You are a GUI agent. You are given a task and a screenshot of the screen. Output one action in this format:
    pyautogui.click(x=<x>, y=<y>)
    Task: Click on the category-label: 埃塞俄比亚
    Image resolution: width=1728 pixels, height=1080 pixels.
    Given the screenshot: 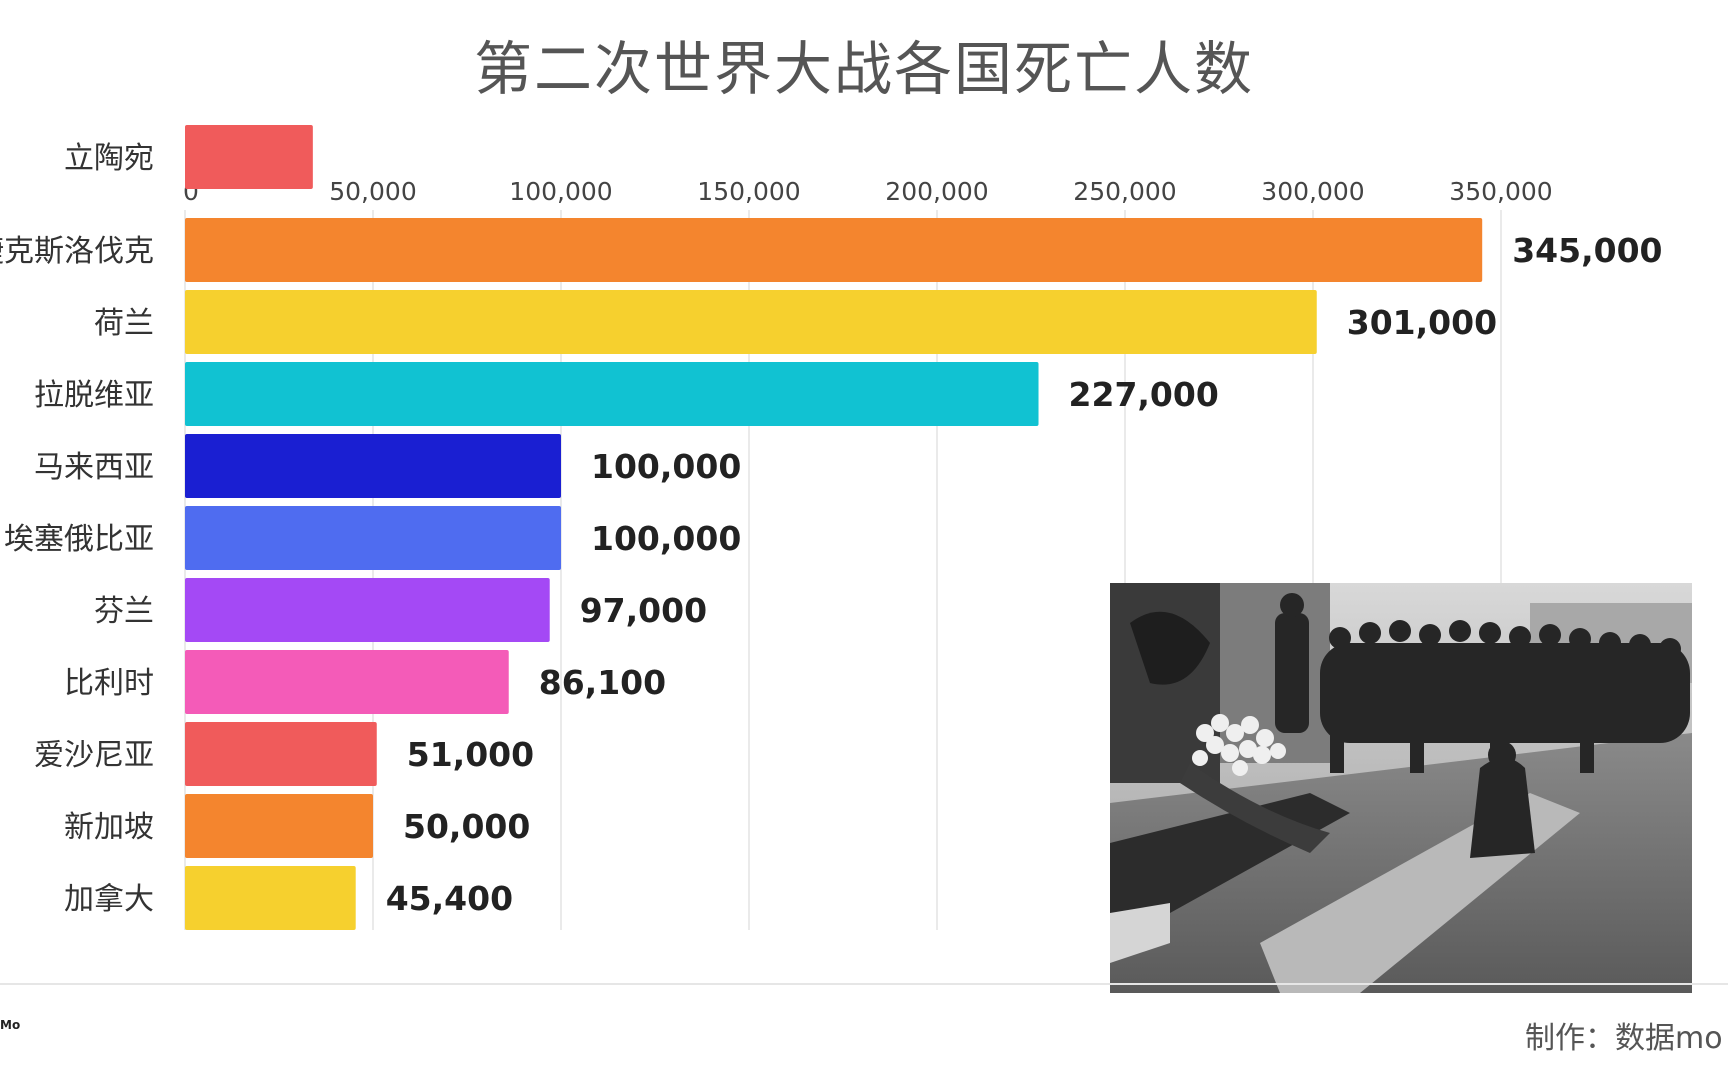 What is the action you would take?
    pyautogui.click(x=79, y=539)
    